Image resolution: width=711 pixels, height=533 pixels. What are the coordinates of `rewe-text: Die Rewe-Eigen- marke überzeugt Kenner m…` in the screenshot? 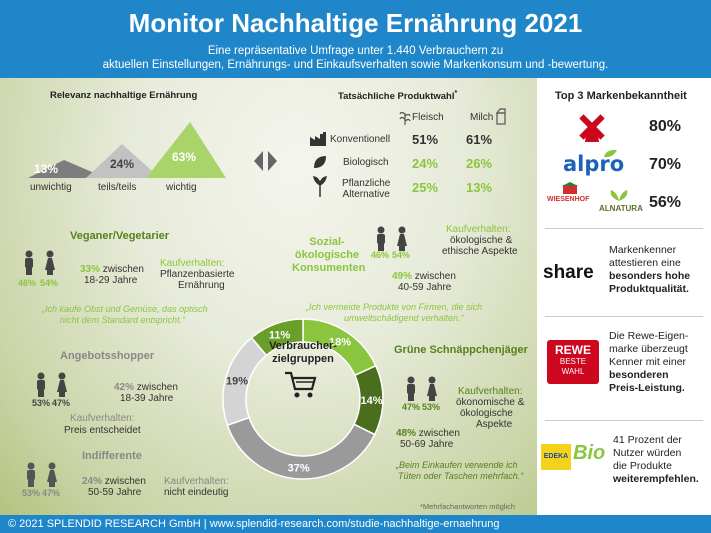 It's located at (649, 362).